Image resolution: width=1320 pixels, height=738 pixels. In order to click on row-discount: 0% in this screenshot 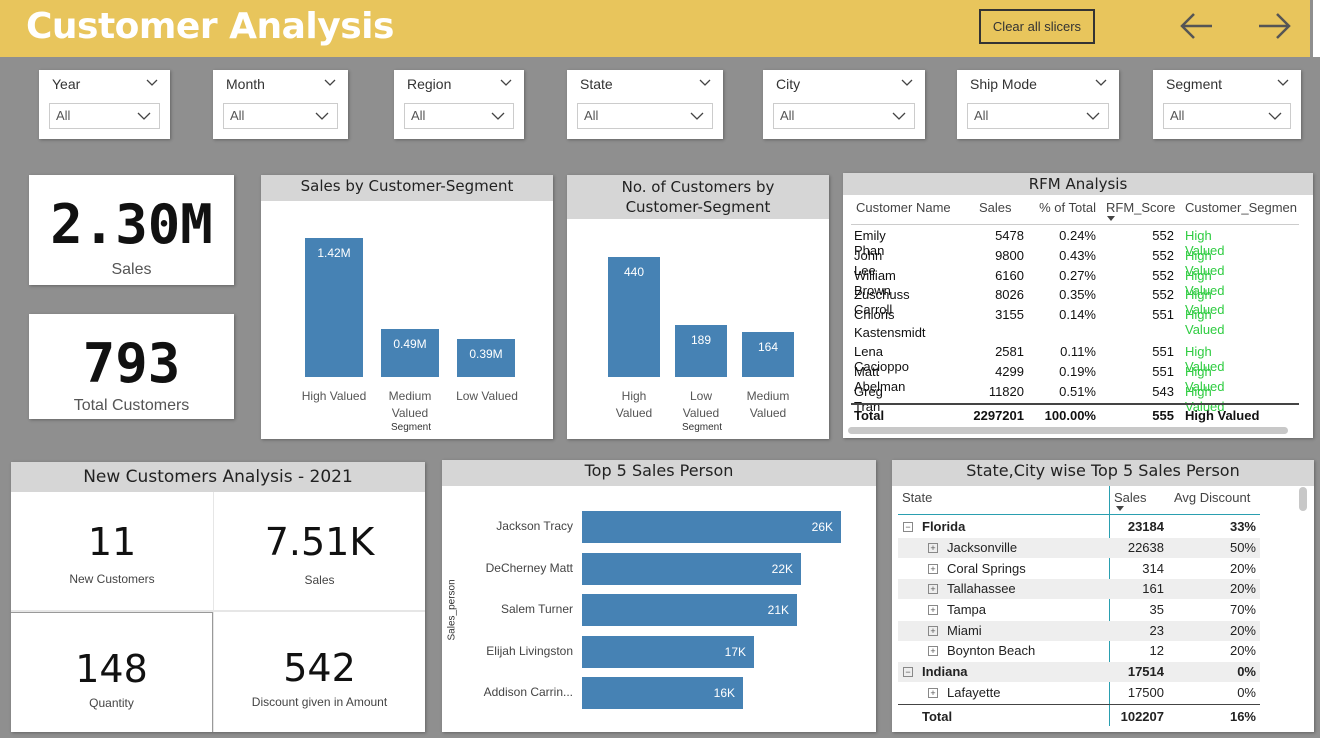, I will do `click(1246, 692)`.